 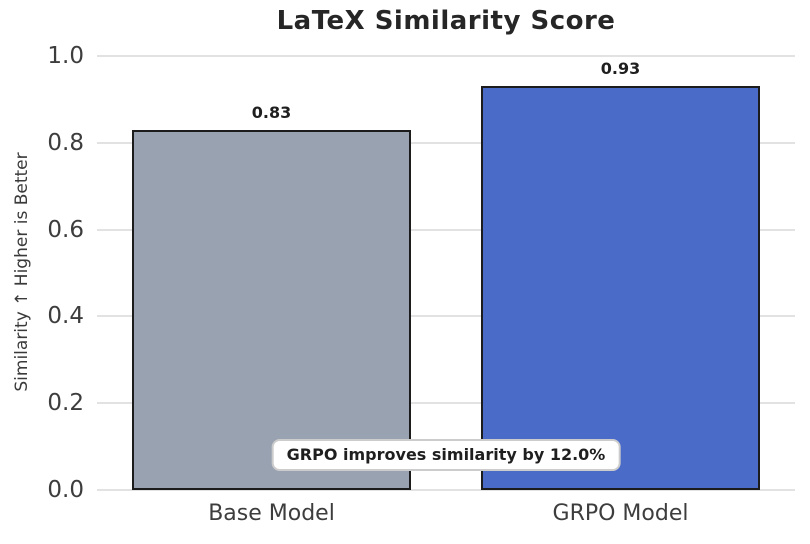 I want to click on y-tick-label-0.2: 0.2, so click(x=65, y=403).